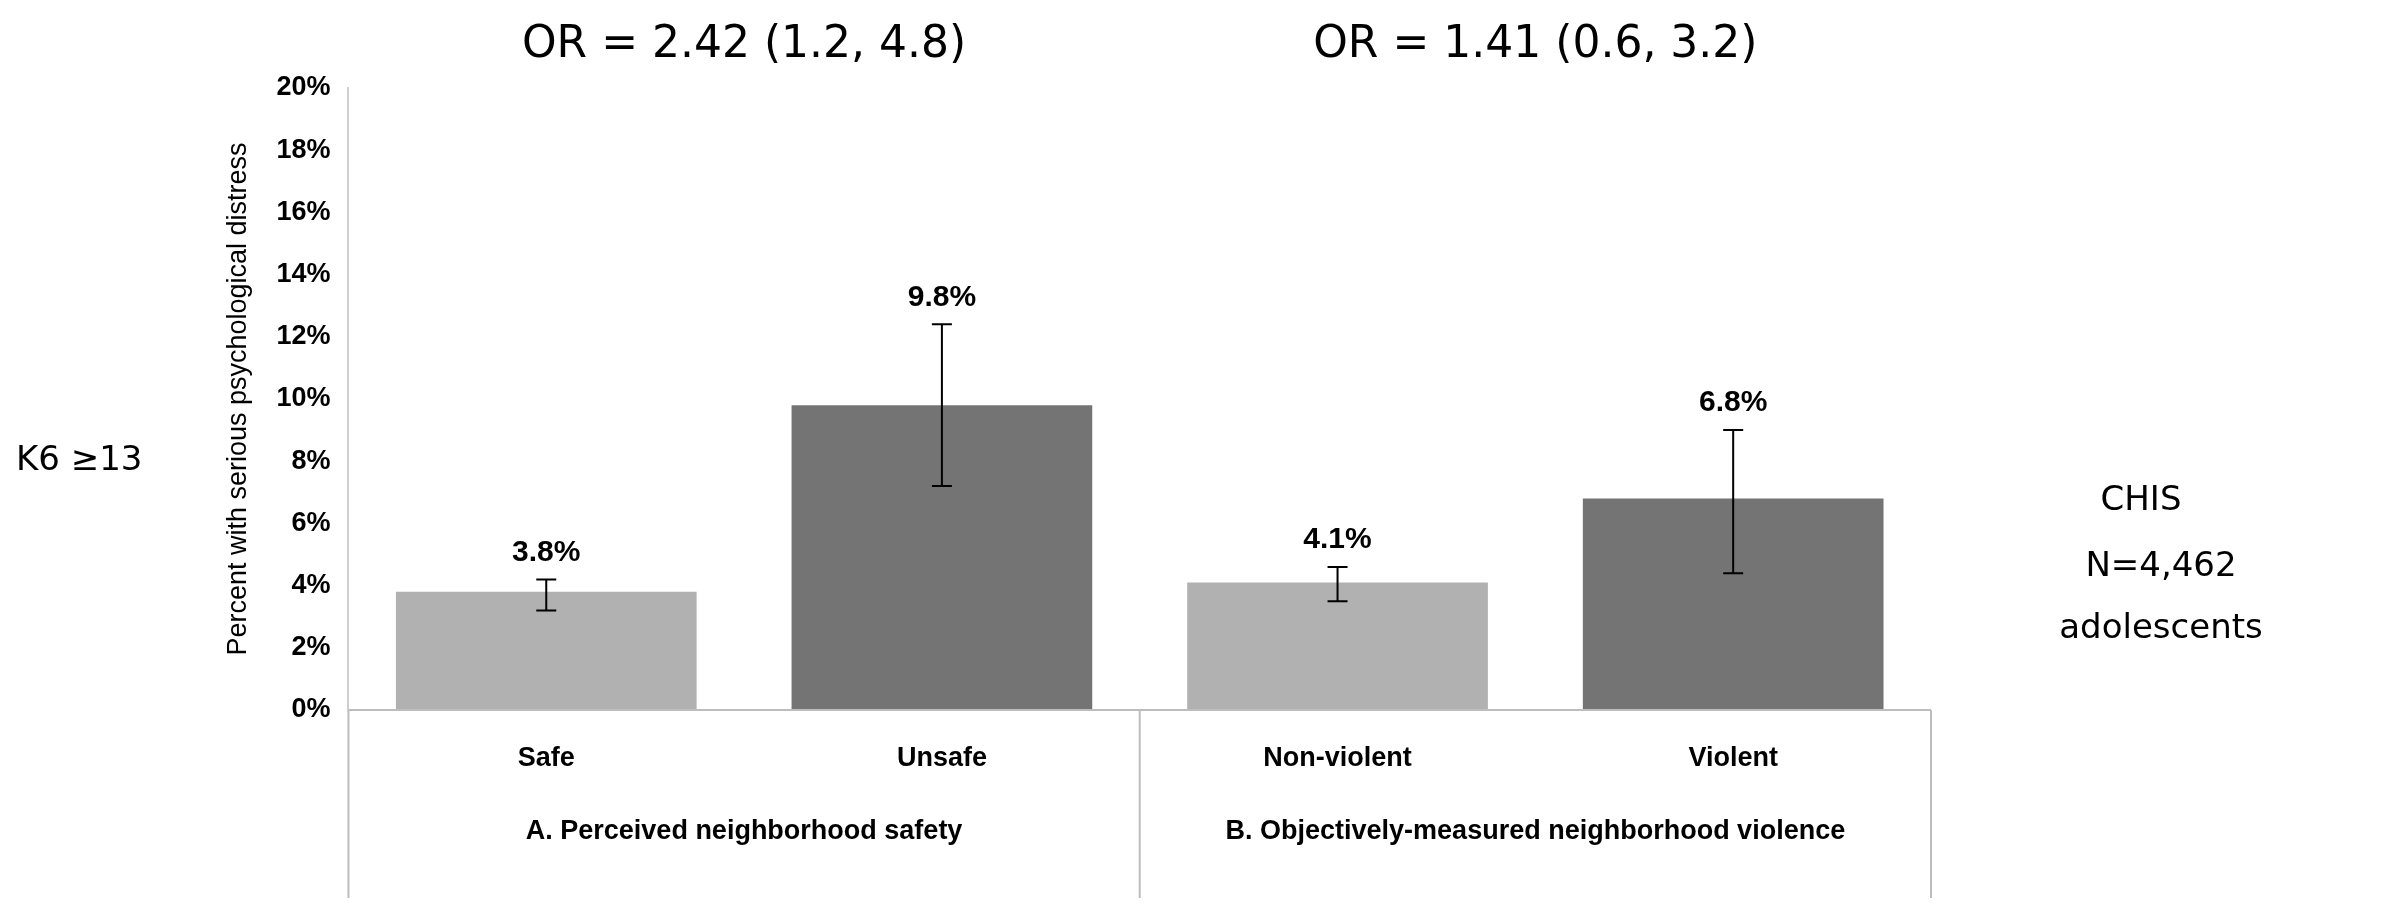 This screenshot has height=908, width=2394. I want to click on text: B. Objectively-measured neighborhood violence, so click(1535, 830).